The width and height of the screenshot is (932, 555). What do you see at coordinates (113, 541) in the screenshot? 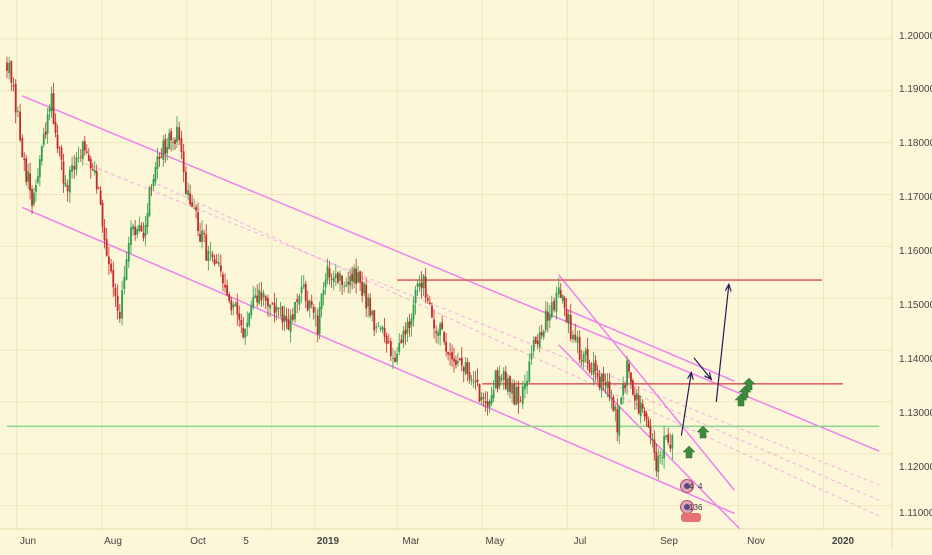
I see `x-tick-label: Aug` at bounding box center [113, 541].